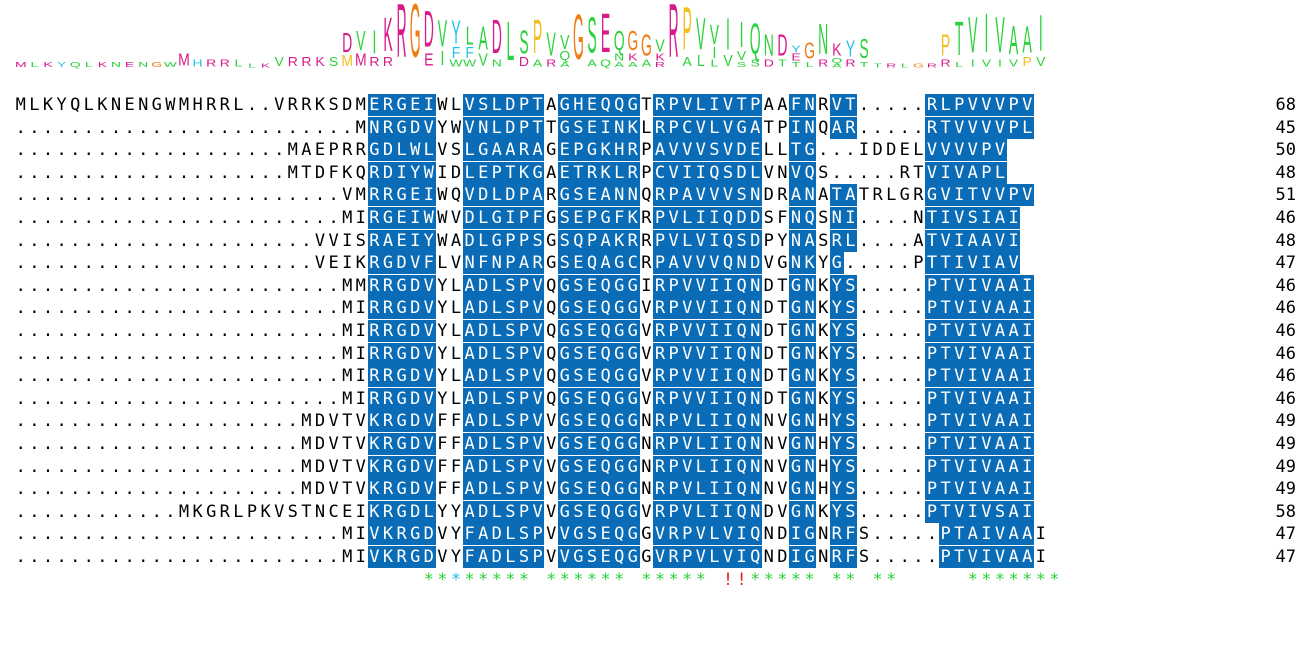 The height and width of the screenshot is (663, 1314). What do you see at coordinates (265, 65) in the screenshot?
I see `logo-letter: K` at bounding box center [265, 65].